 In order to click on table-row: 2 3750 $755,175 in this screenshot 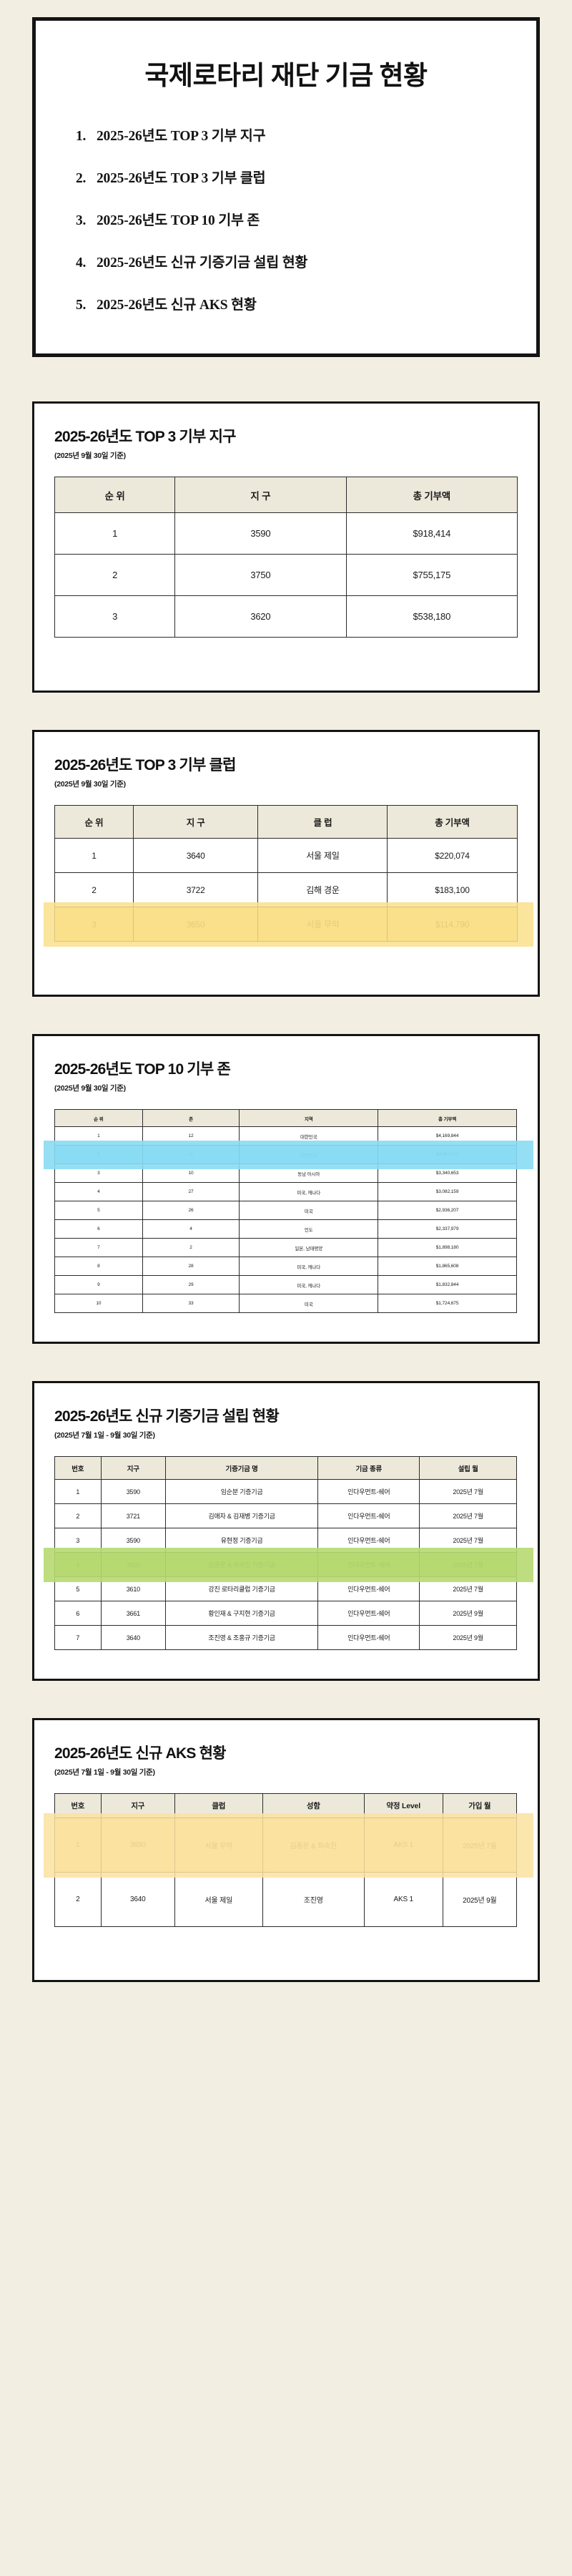, I will do `click(286, 575)`.